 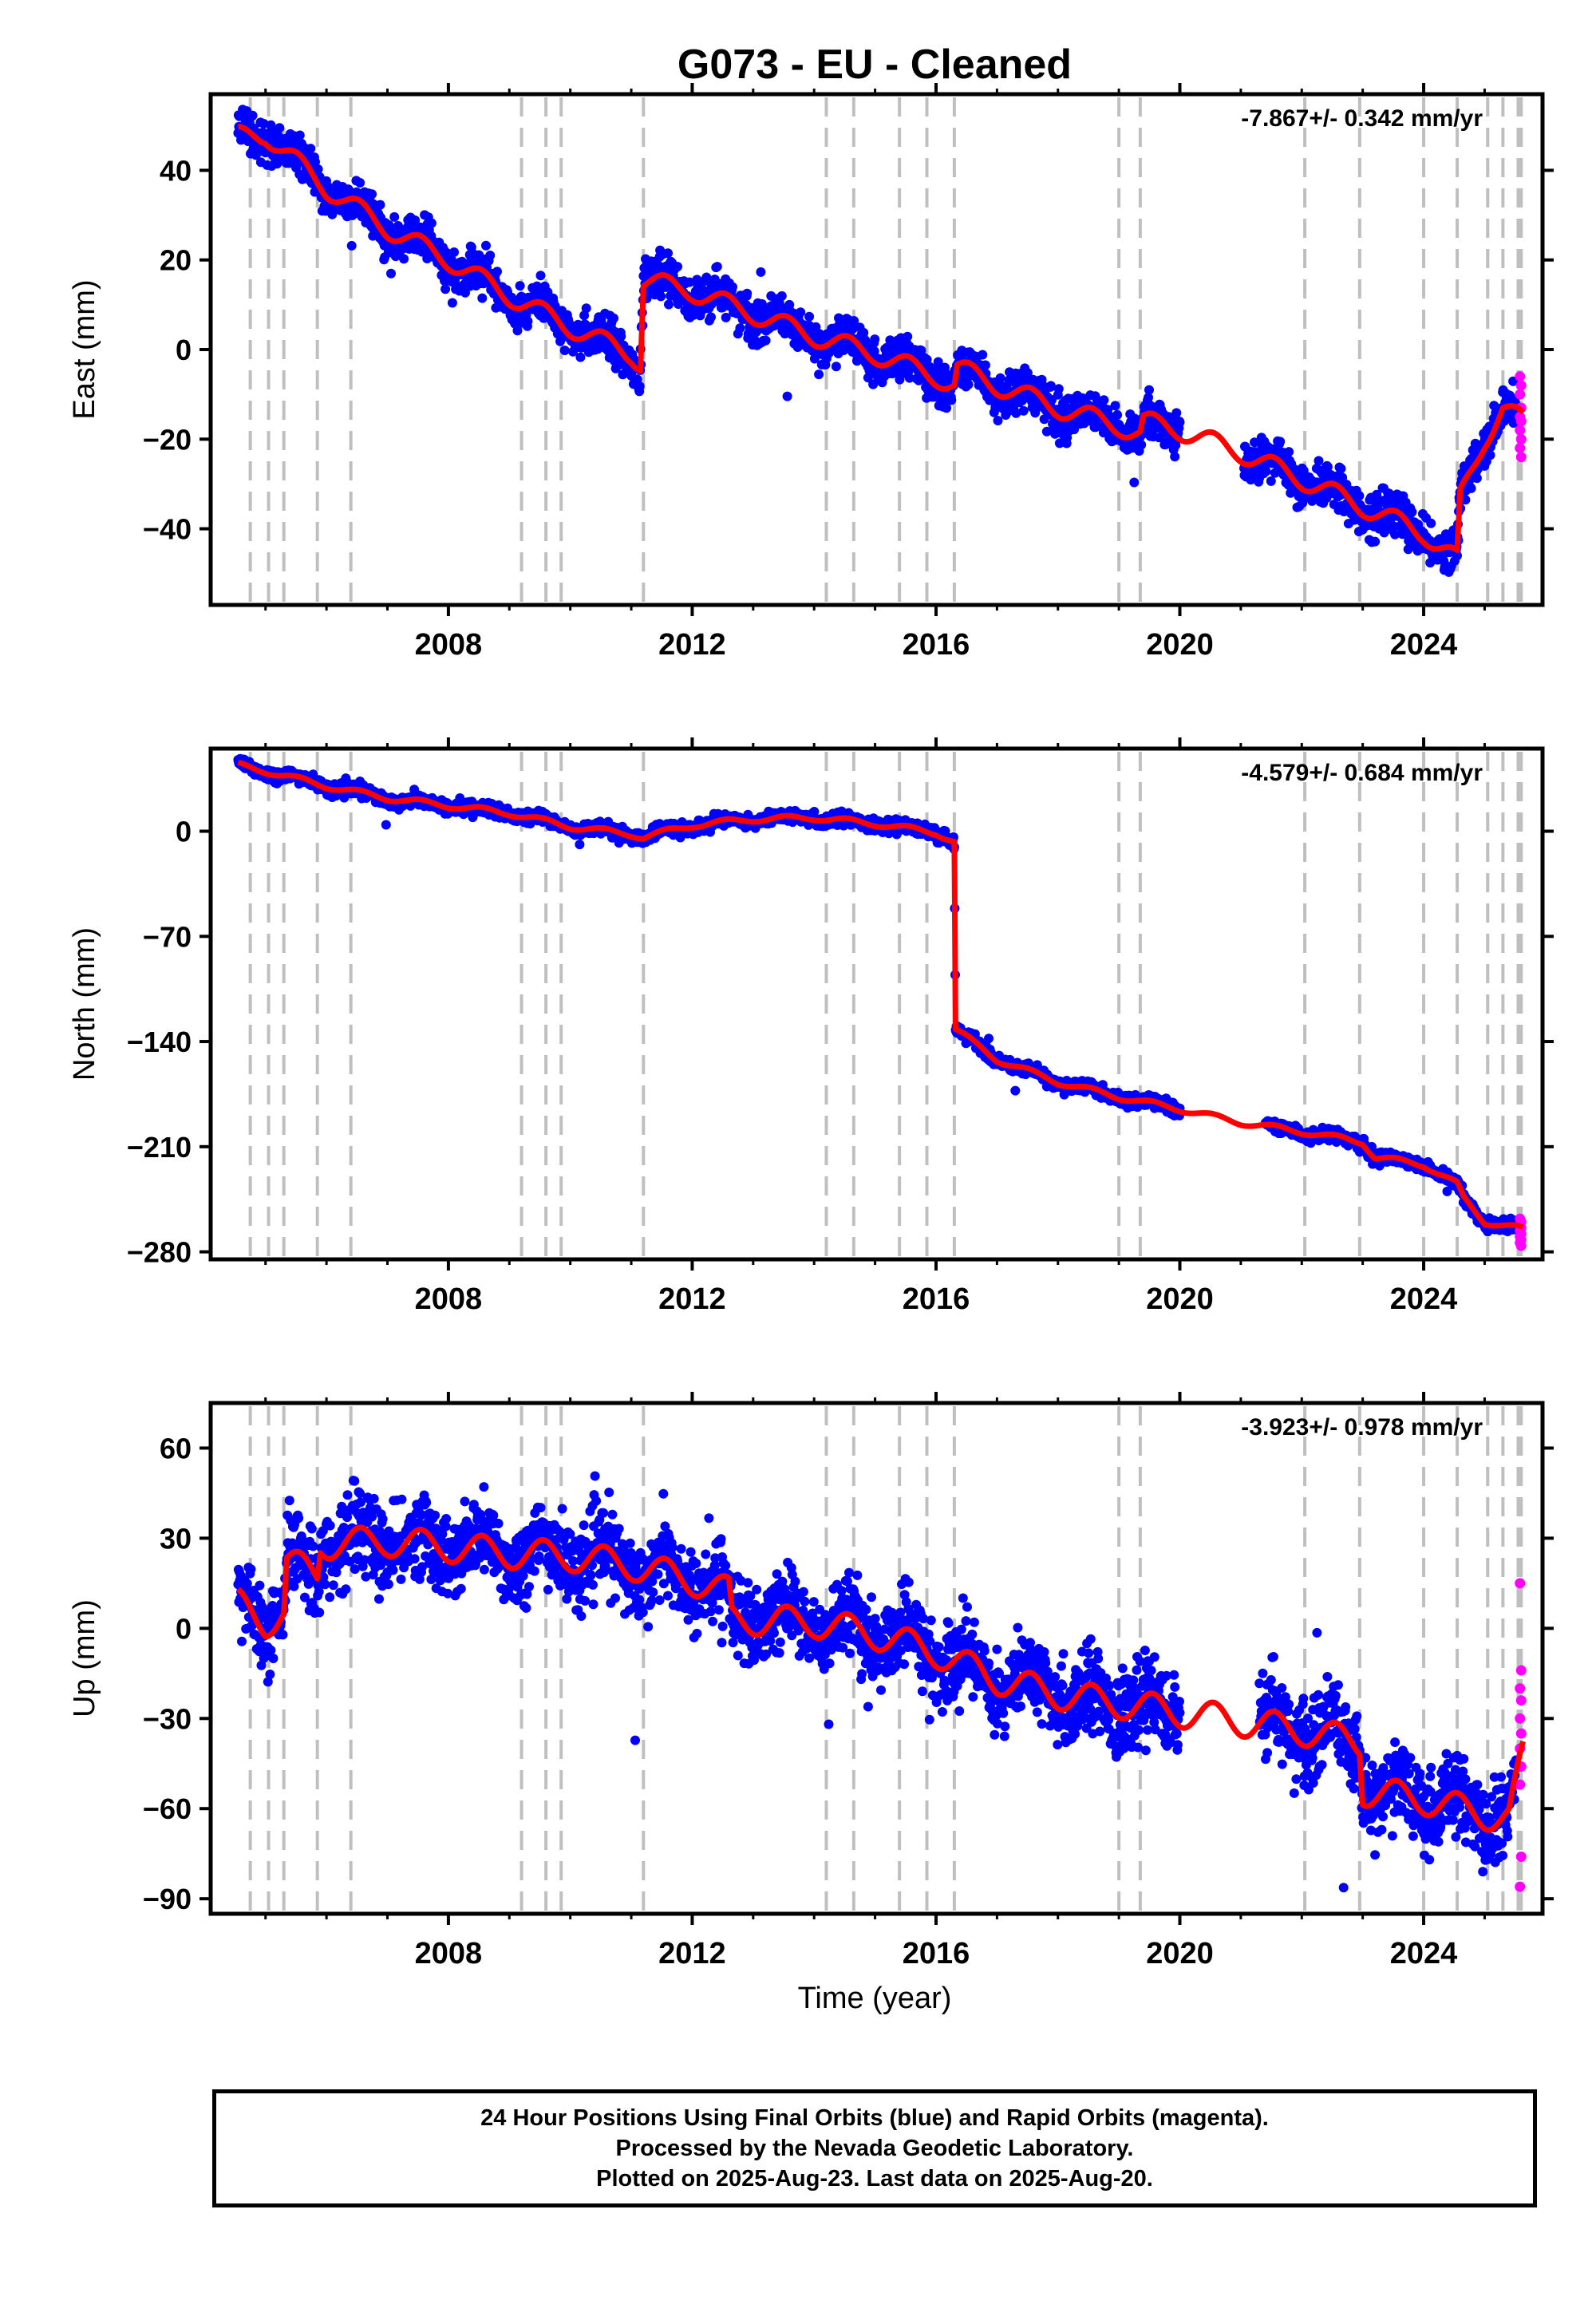 I want to click on figure-title: G073 - EU - Cleaned, so click(x=875, y=64).